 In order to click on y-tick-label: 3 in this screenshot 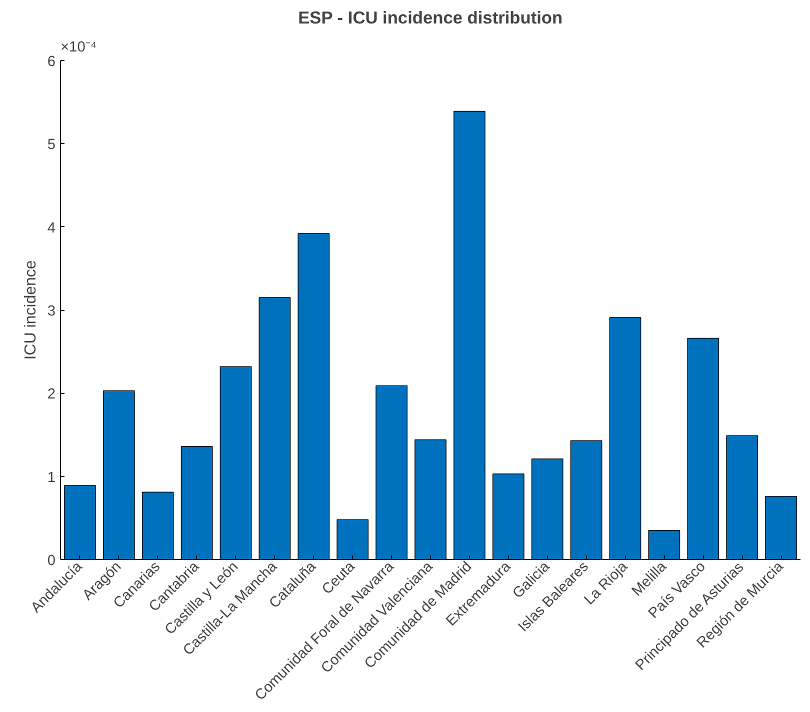, I will do `click(51, 312)`.